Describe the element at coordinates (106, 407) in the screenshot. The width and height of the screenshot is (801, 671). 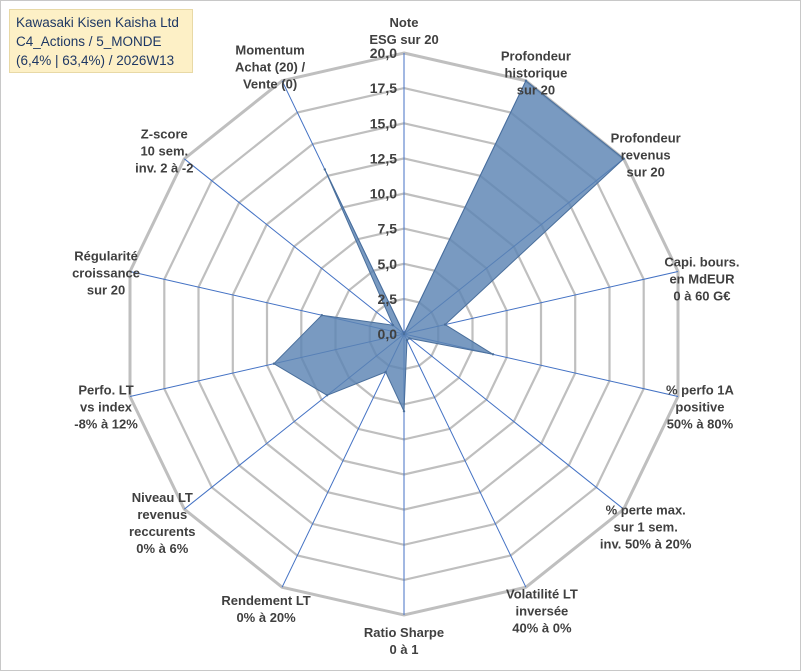
I see `axis-label: Perfo. LT vs index -8% à 12%` at that location.